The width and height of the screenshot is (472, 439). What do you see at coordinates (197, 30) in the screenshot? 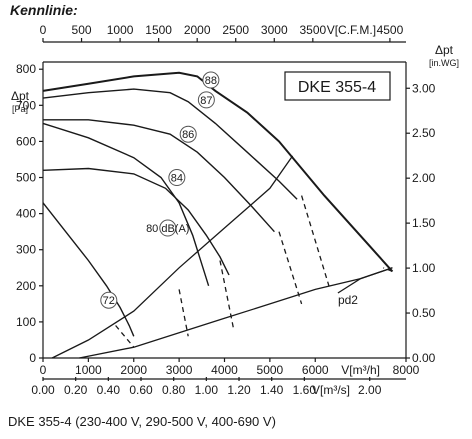
I see `x-top-tick-label-4: 2000` at bounding box center [197, 30].